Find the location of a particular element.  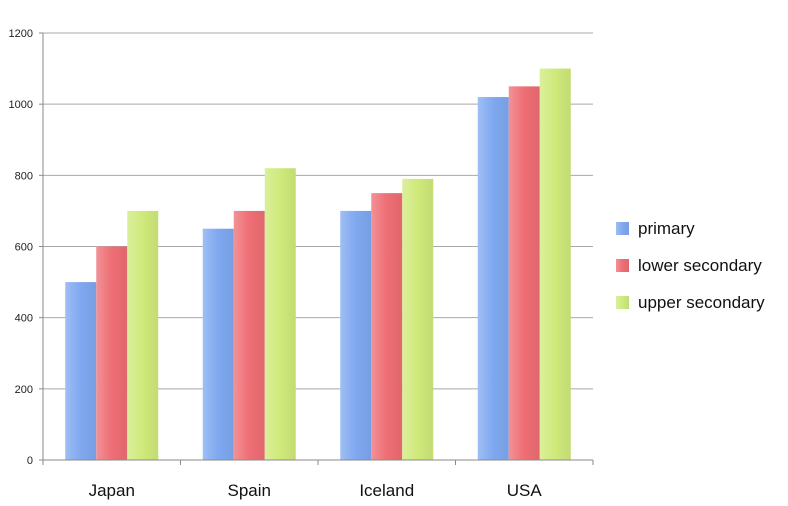

x-category-label-iceland: Iceland is located at coordinates (386, 490).